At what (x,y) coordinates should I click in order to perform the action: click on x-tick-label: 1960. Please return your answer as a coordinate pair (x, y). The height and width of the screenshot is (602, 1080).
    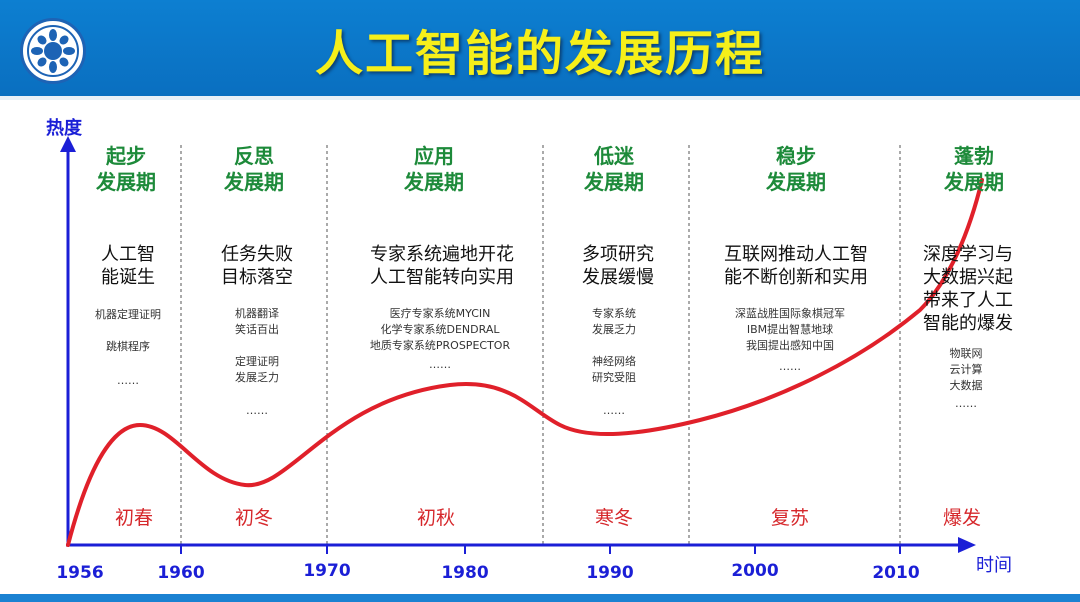
    Looking at the image, I should click on (180, 573).